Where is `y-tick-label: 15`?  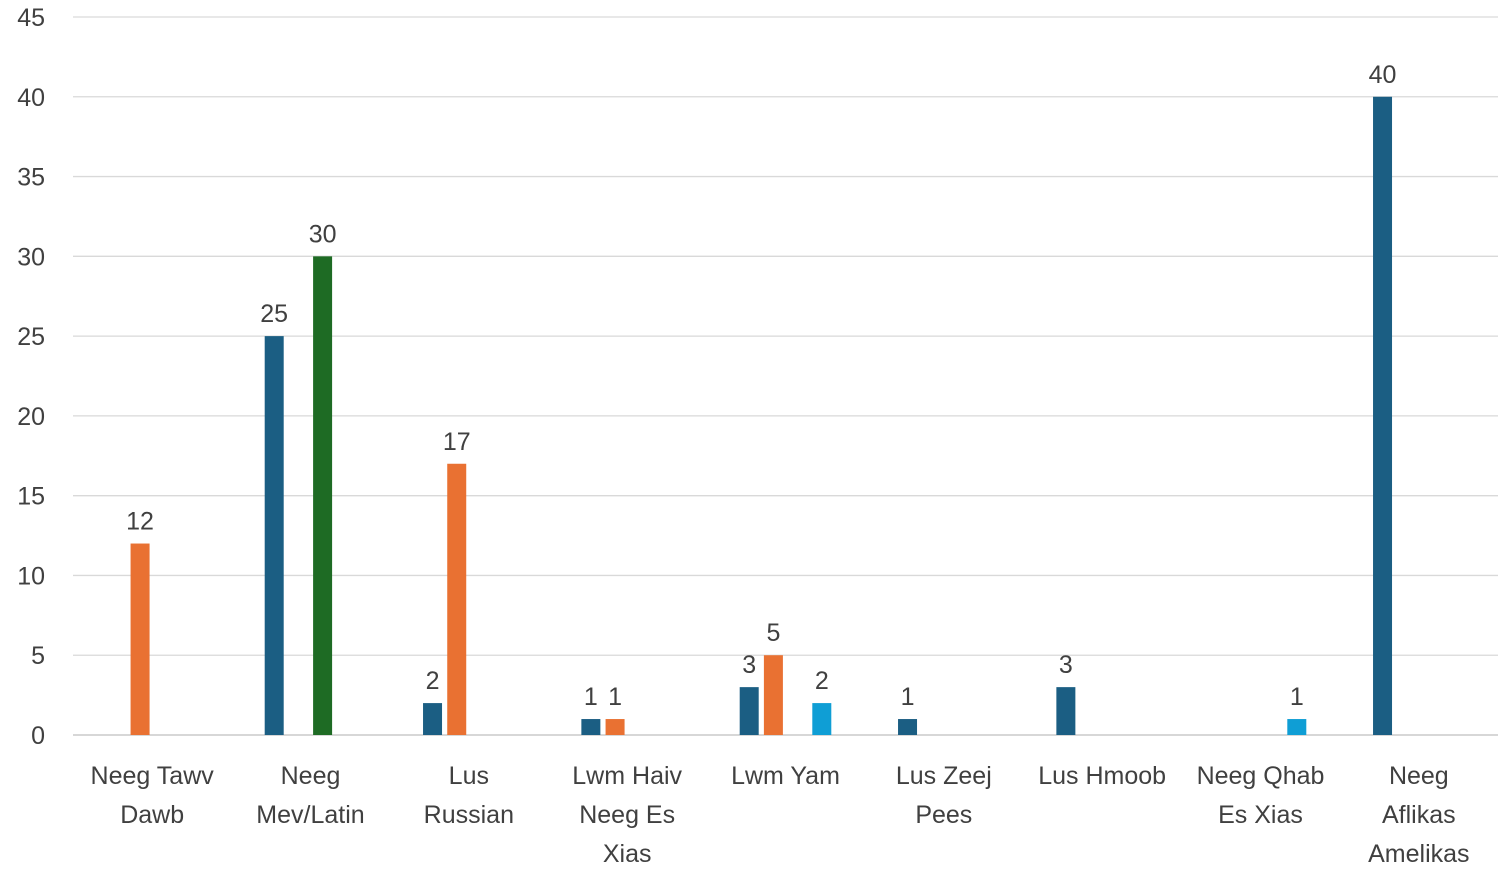 y-tick-label: 15 is located at coordinates (31, 497).